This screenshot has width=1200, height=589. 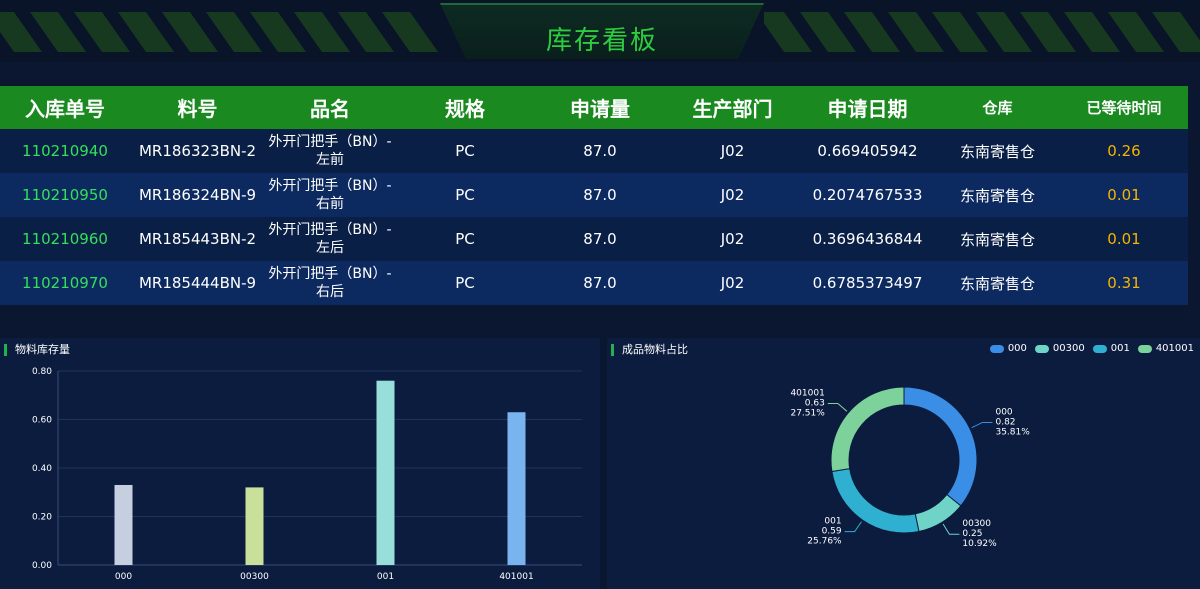 What do you see at coordinates (330, 292) in the screenshot?
I see `product-name-line2: 右后` at bounding box center [330, 292].